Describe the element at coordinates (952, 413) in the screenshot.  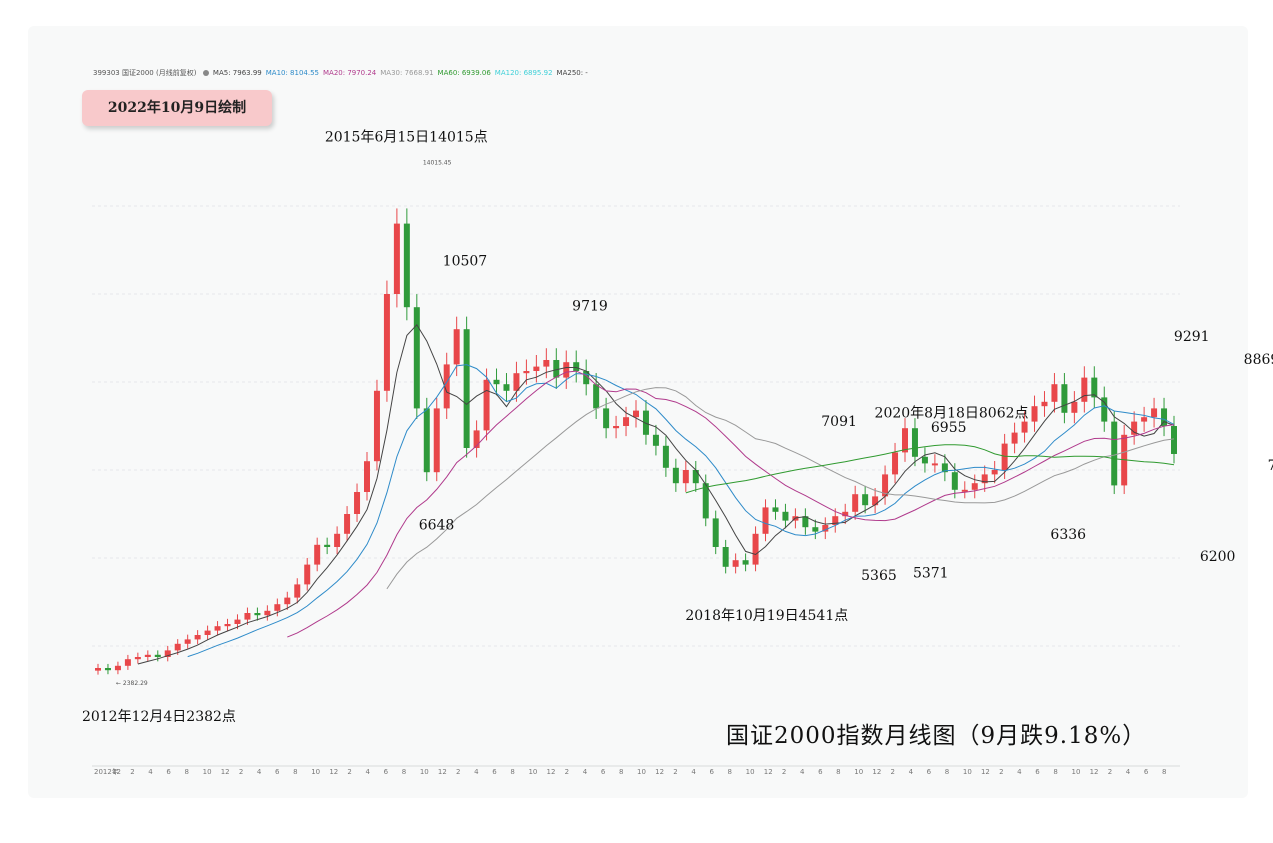
I see `annotation-label: 2020年8月18日8062点` at that location.